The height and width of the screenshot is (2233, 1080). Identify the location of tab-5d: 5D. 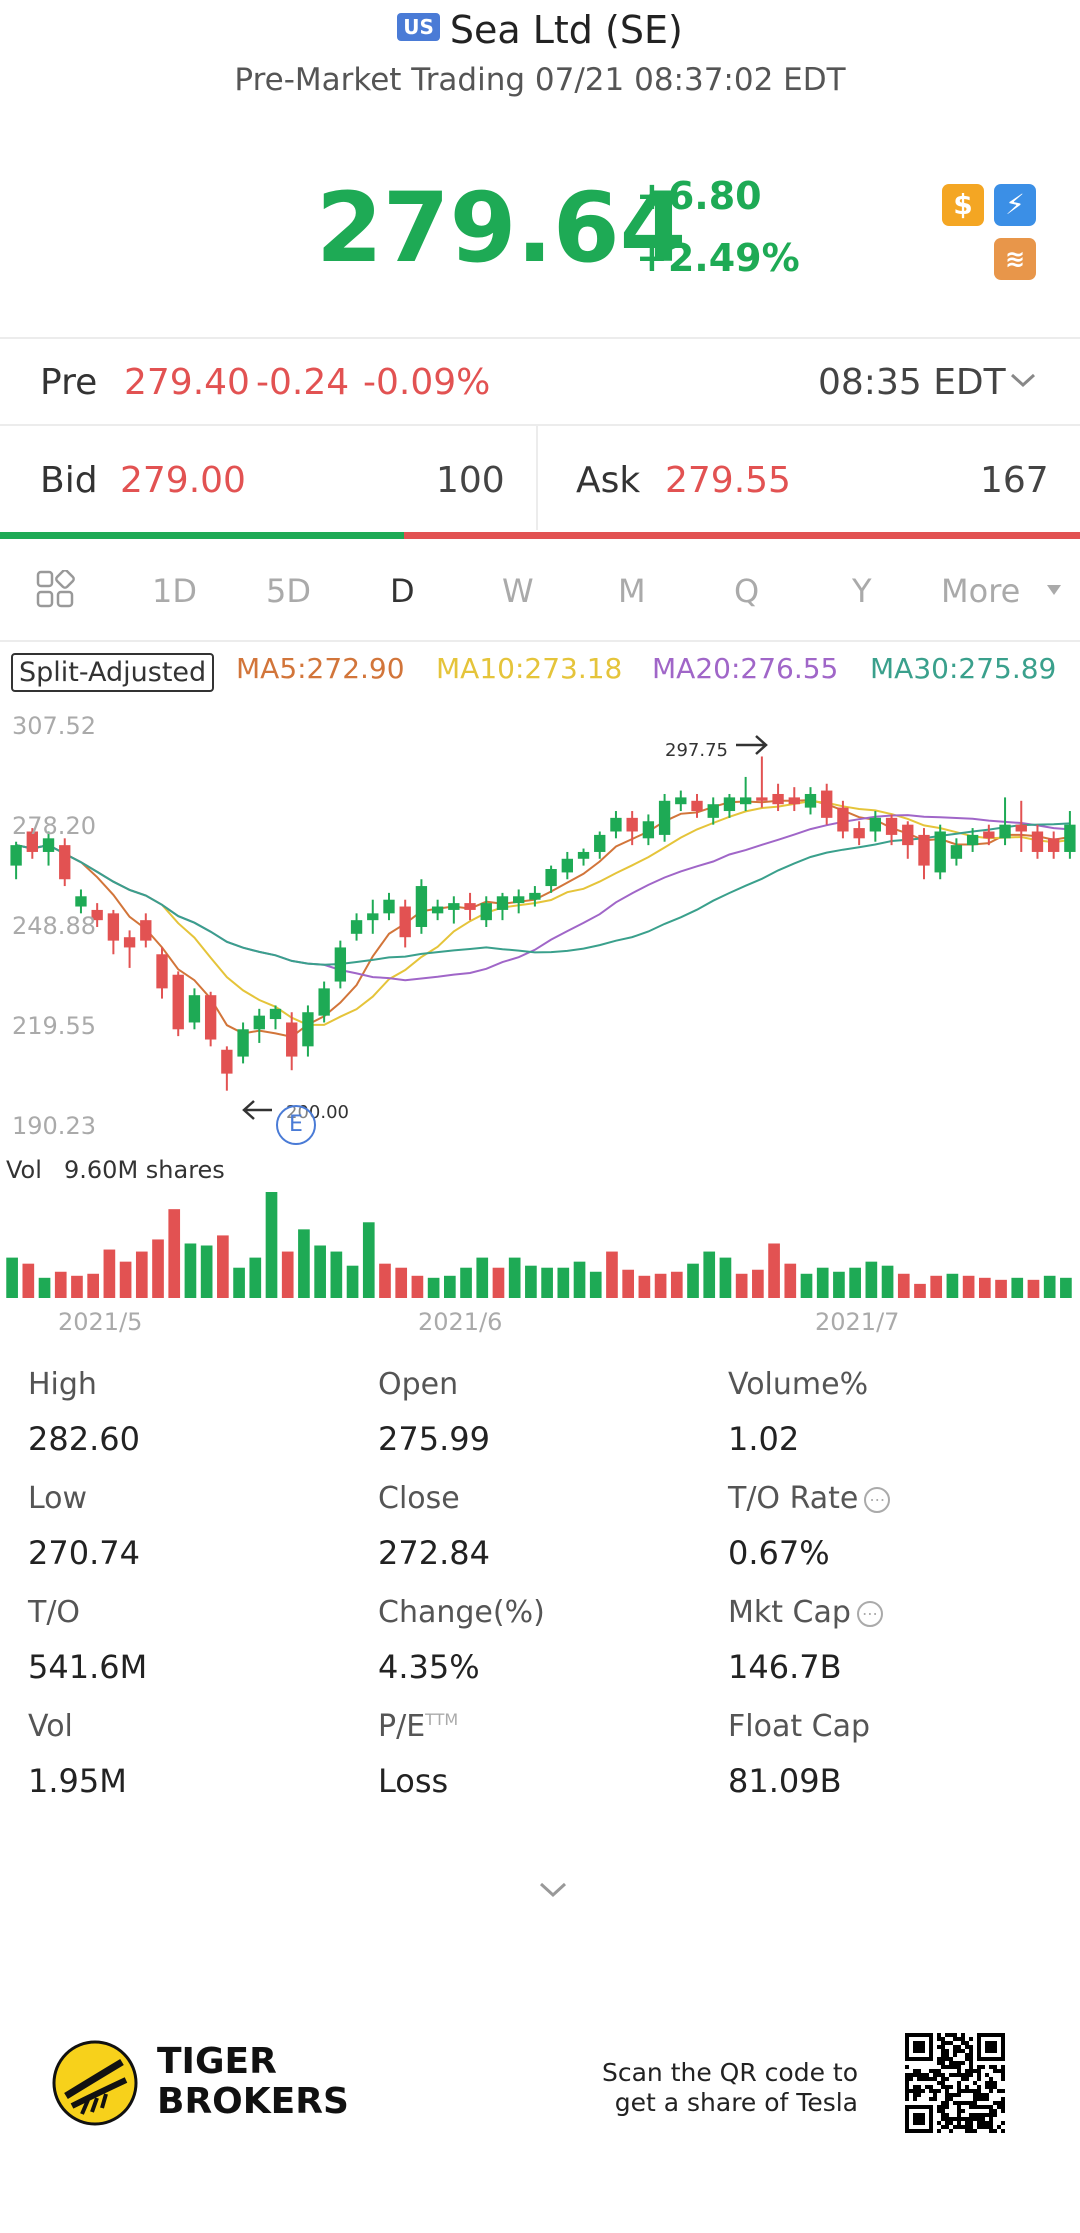
(288, 591).